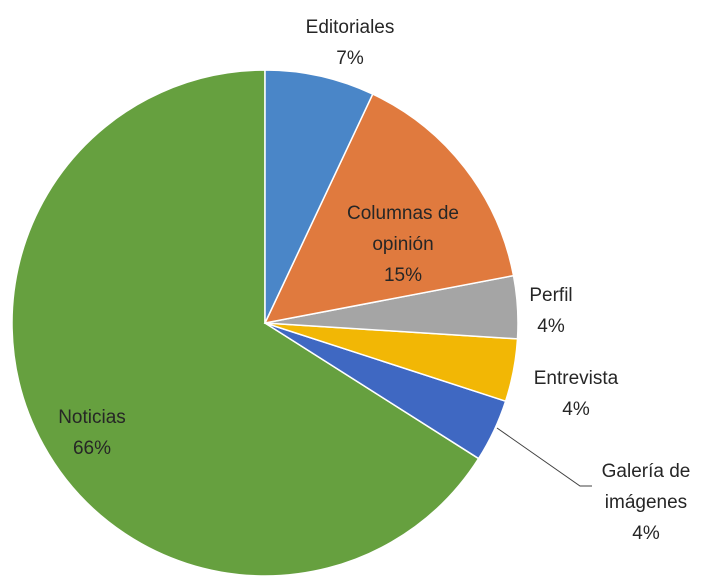 The image size is (712, 577). What do you see at coordinates (403, 275) in the screenshot?
I see `value-label: 15%` at bounding box center [403, 275].